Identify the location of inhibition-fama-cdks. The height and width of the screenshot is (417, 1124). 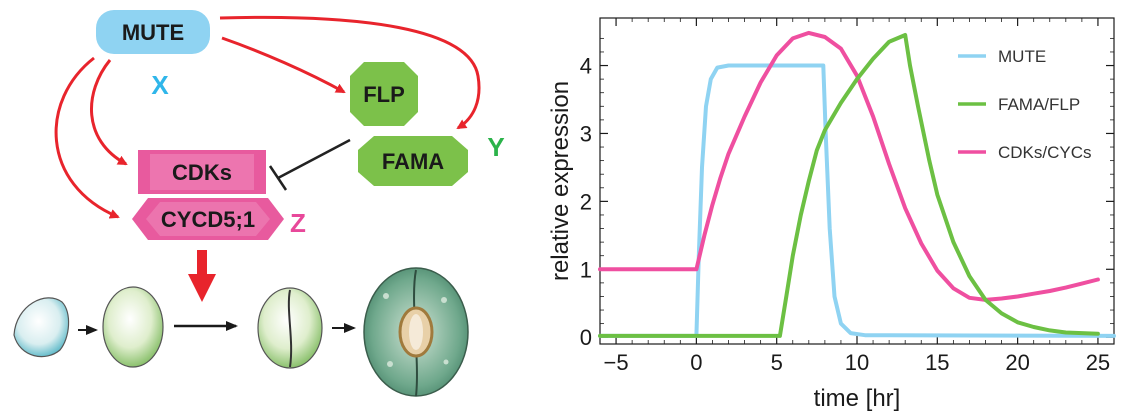
(309, 164).